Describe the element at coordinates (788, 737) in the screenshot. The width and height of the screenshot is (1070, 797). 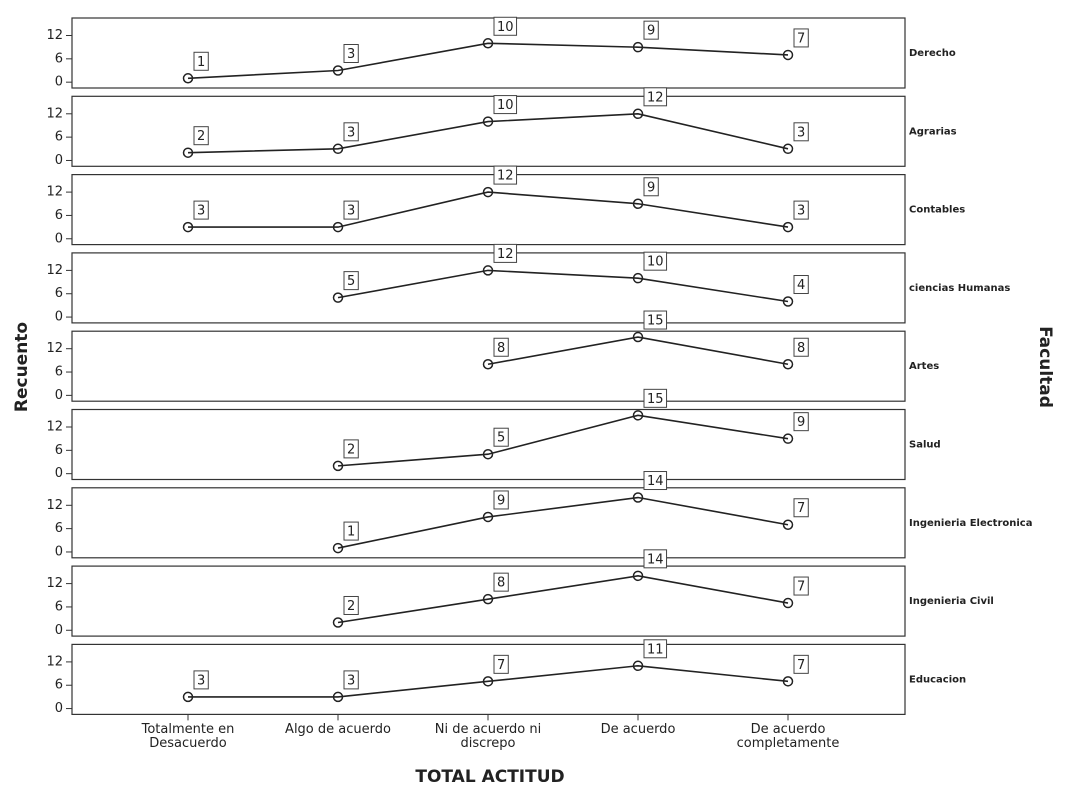
I see `x-tick-label: De acuerdo completamente` at that location.